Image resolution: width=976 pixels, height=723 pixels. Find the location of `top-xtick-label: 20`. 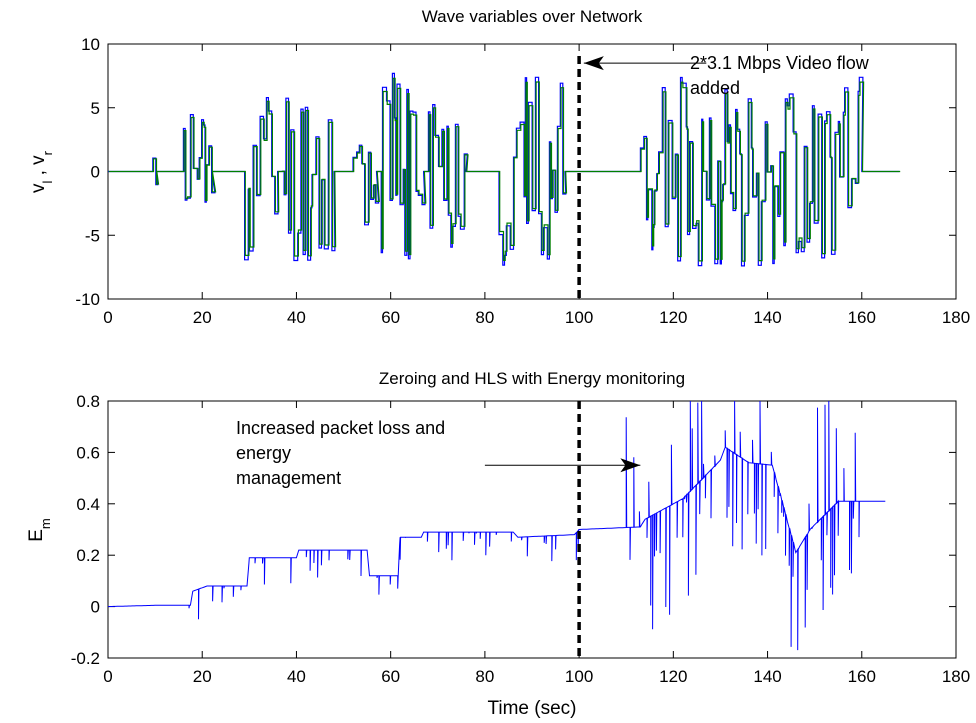

top-xtick-label: 20 is located at coordinates (202, 317).